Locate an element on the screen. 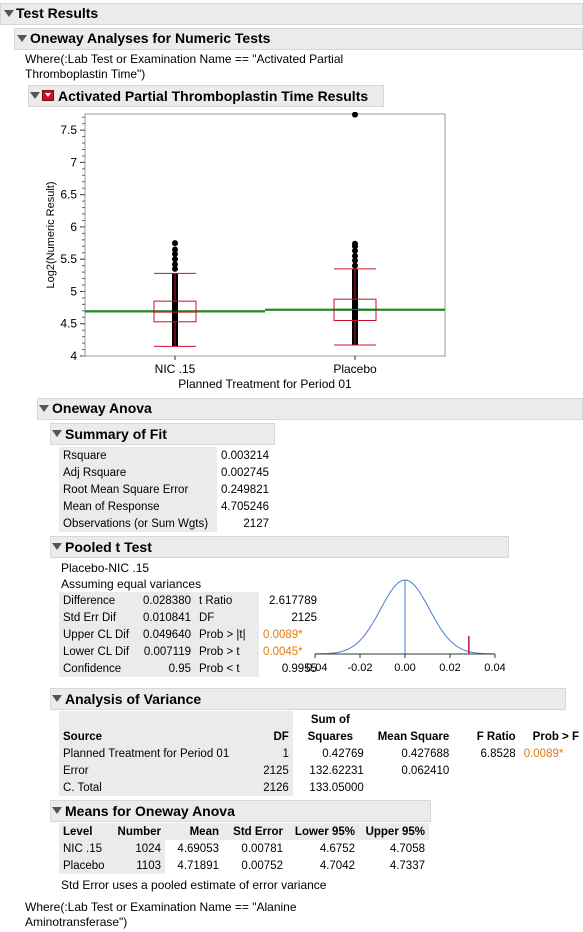 This screenshot has width=583, height=932. analysis-of-variance-title: Analysis of Variance is located at coordinates (133, 699).